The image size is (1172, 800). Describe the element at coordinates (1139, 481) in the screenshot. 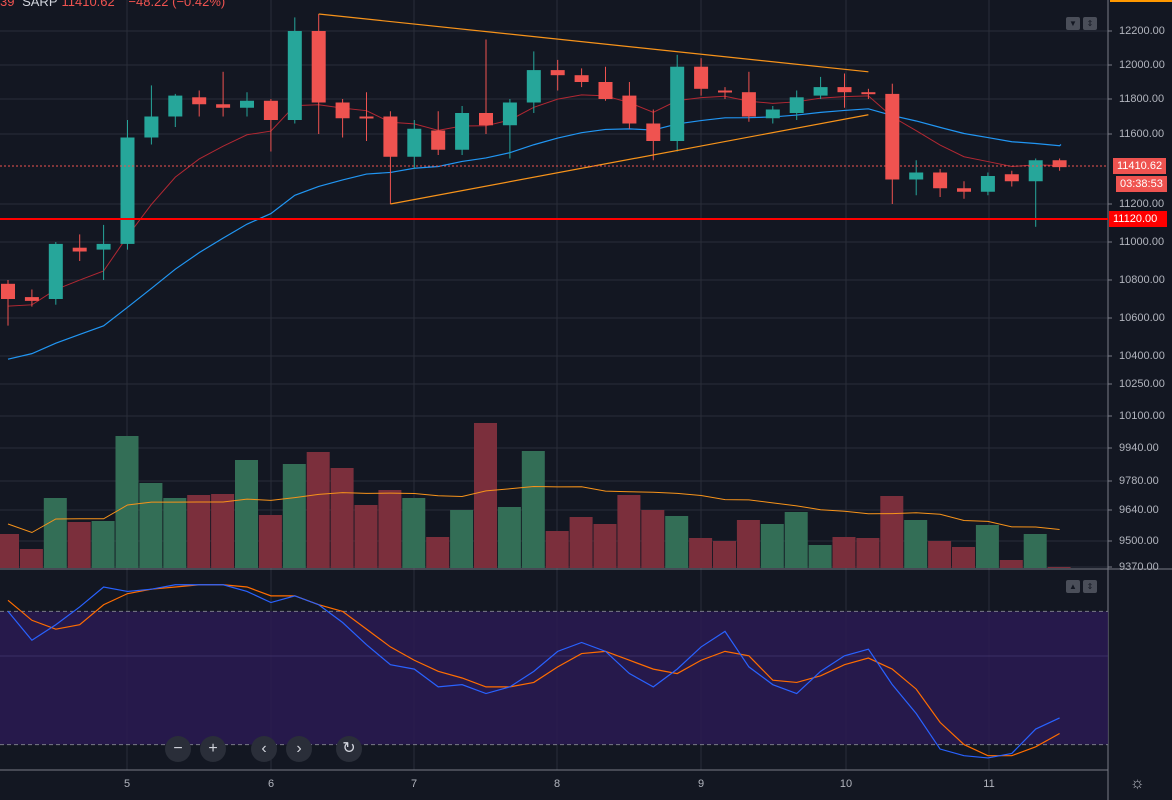

I see `price-axis-label: 9780.00` at that location.